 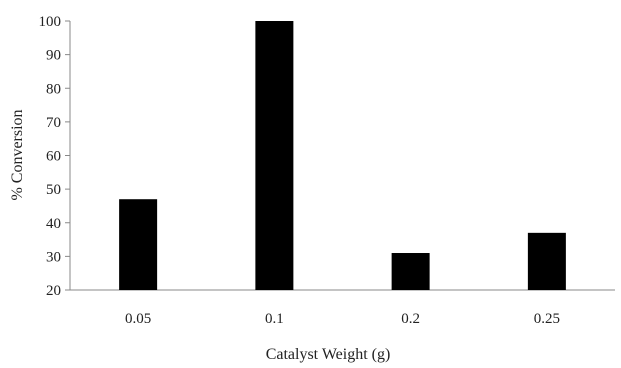 I want to click on x-tick-label: 0.25, so click(x=547, y=319).